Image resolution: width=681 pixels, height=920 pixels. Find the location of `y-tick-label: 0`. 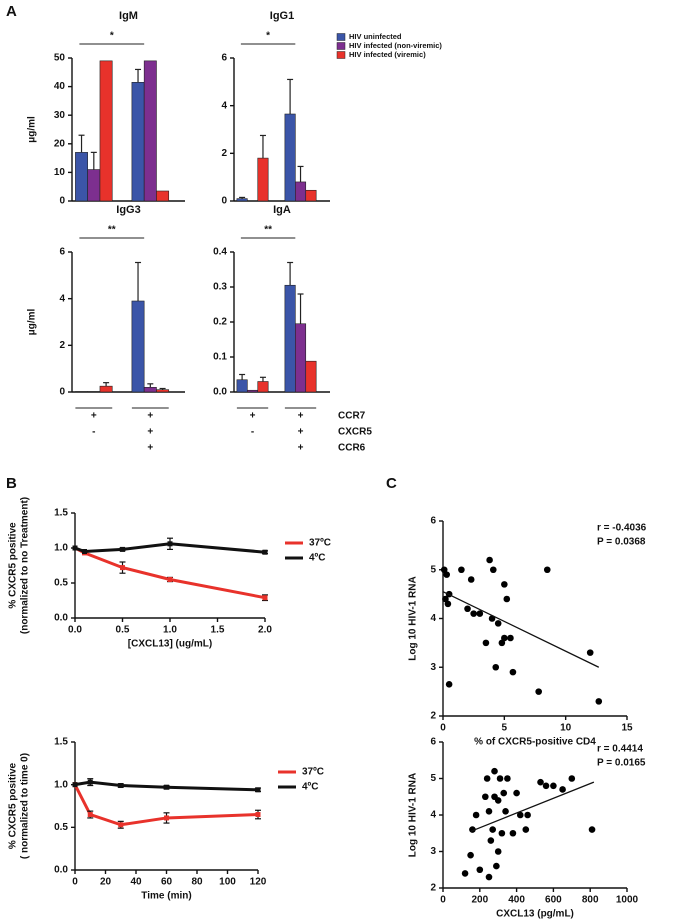

y-tick-label: 0 is located at coordinates (224, 201).